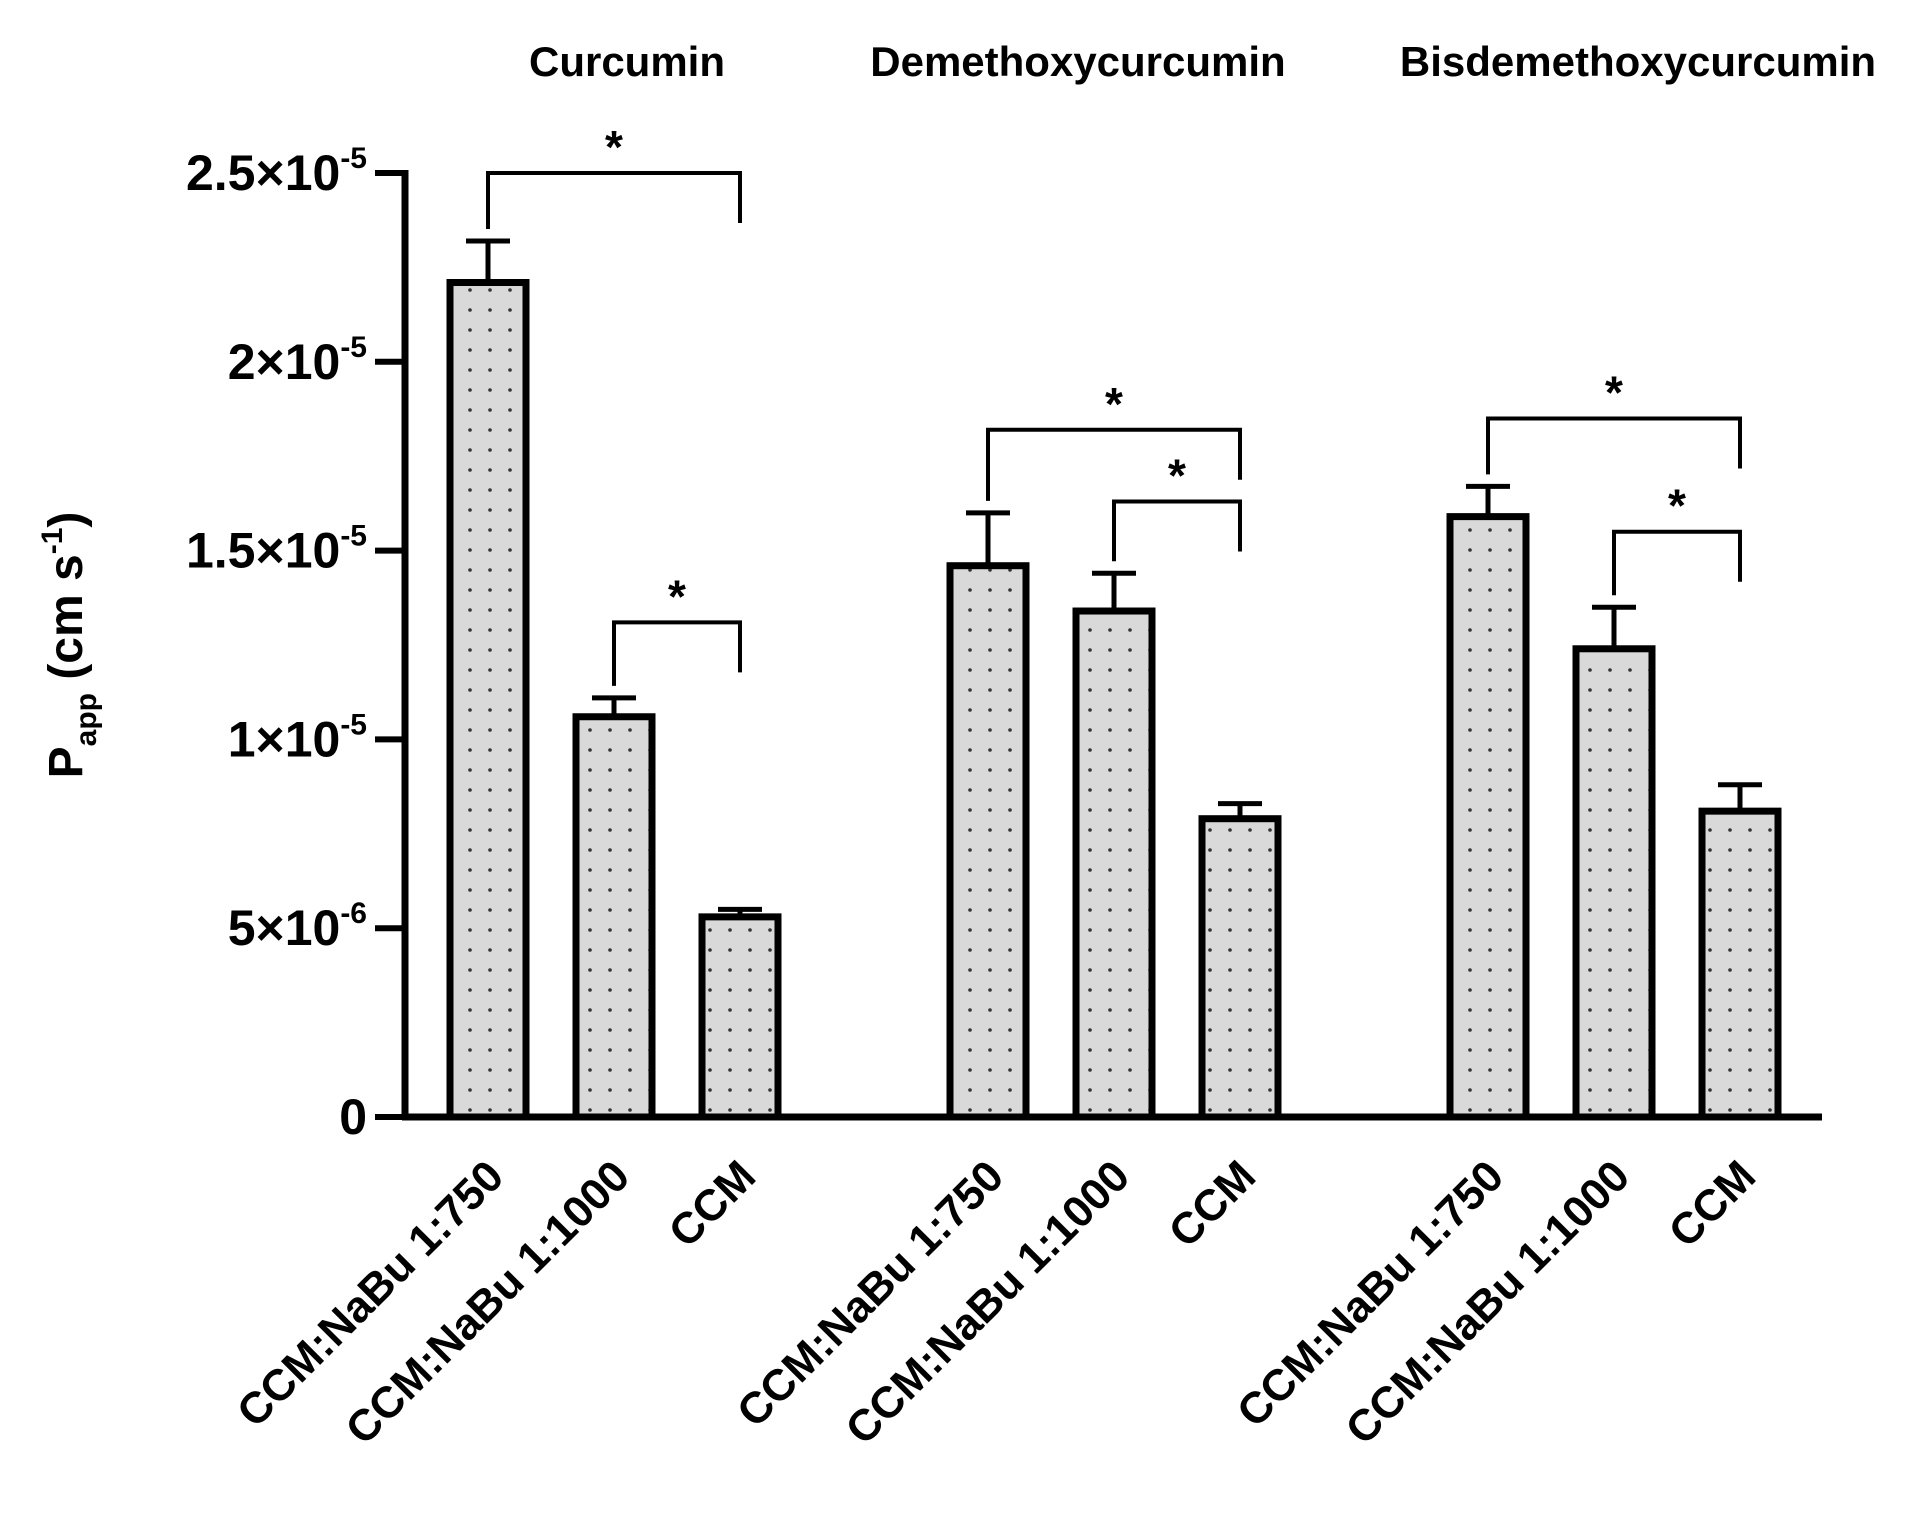 This screenshot has width=1928, height=1533. I want to click on y-axis-title-unit-close: ), so click(66, 520).